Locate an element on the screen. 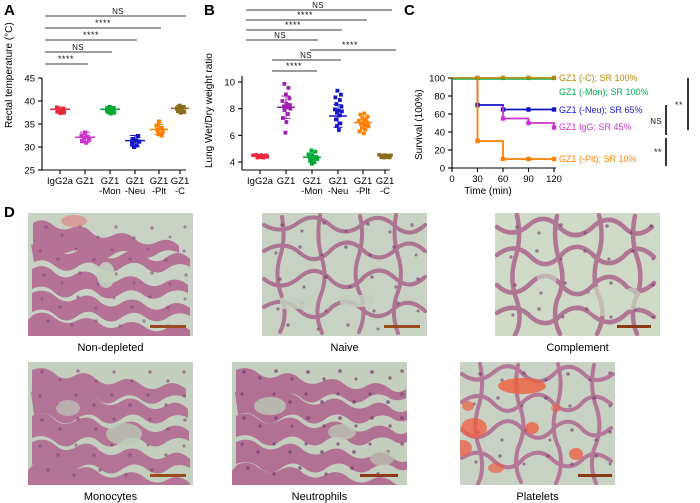  svg-text: 45 is located at coordinates (29, 79).